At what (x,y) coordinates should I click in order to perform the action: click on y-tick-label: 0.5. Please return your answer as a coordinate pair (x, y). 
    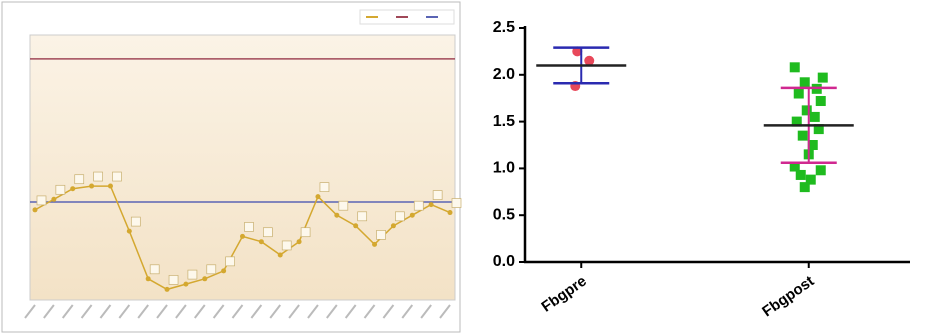
    Looking at the image, I should click on (504, 214).